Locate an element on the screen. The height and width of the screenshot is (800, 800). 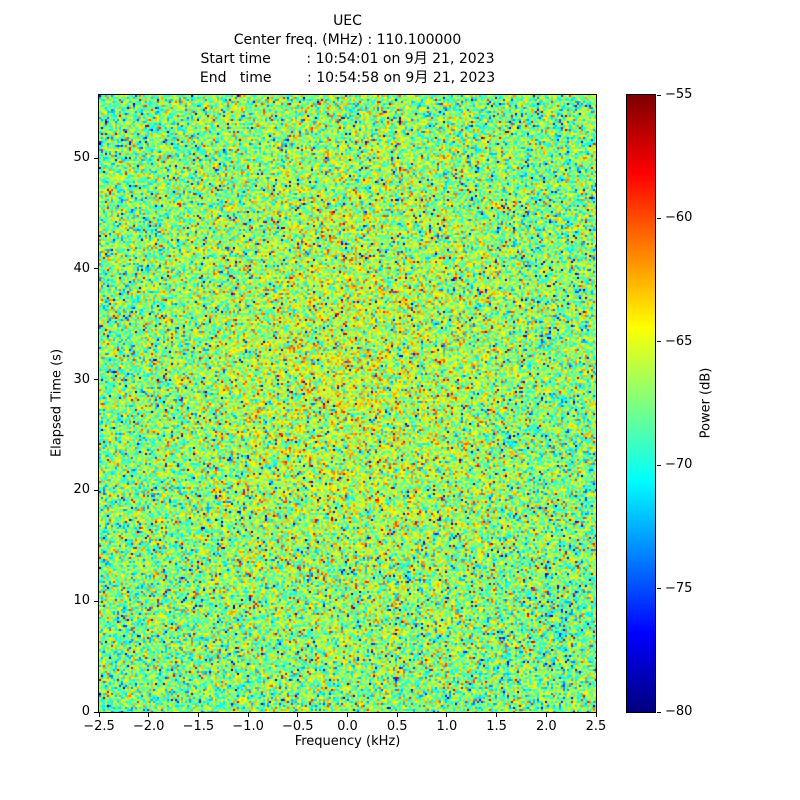
y-axis-label: Elapsed Time (s) is located at coordinates (57, 403).